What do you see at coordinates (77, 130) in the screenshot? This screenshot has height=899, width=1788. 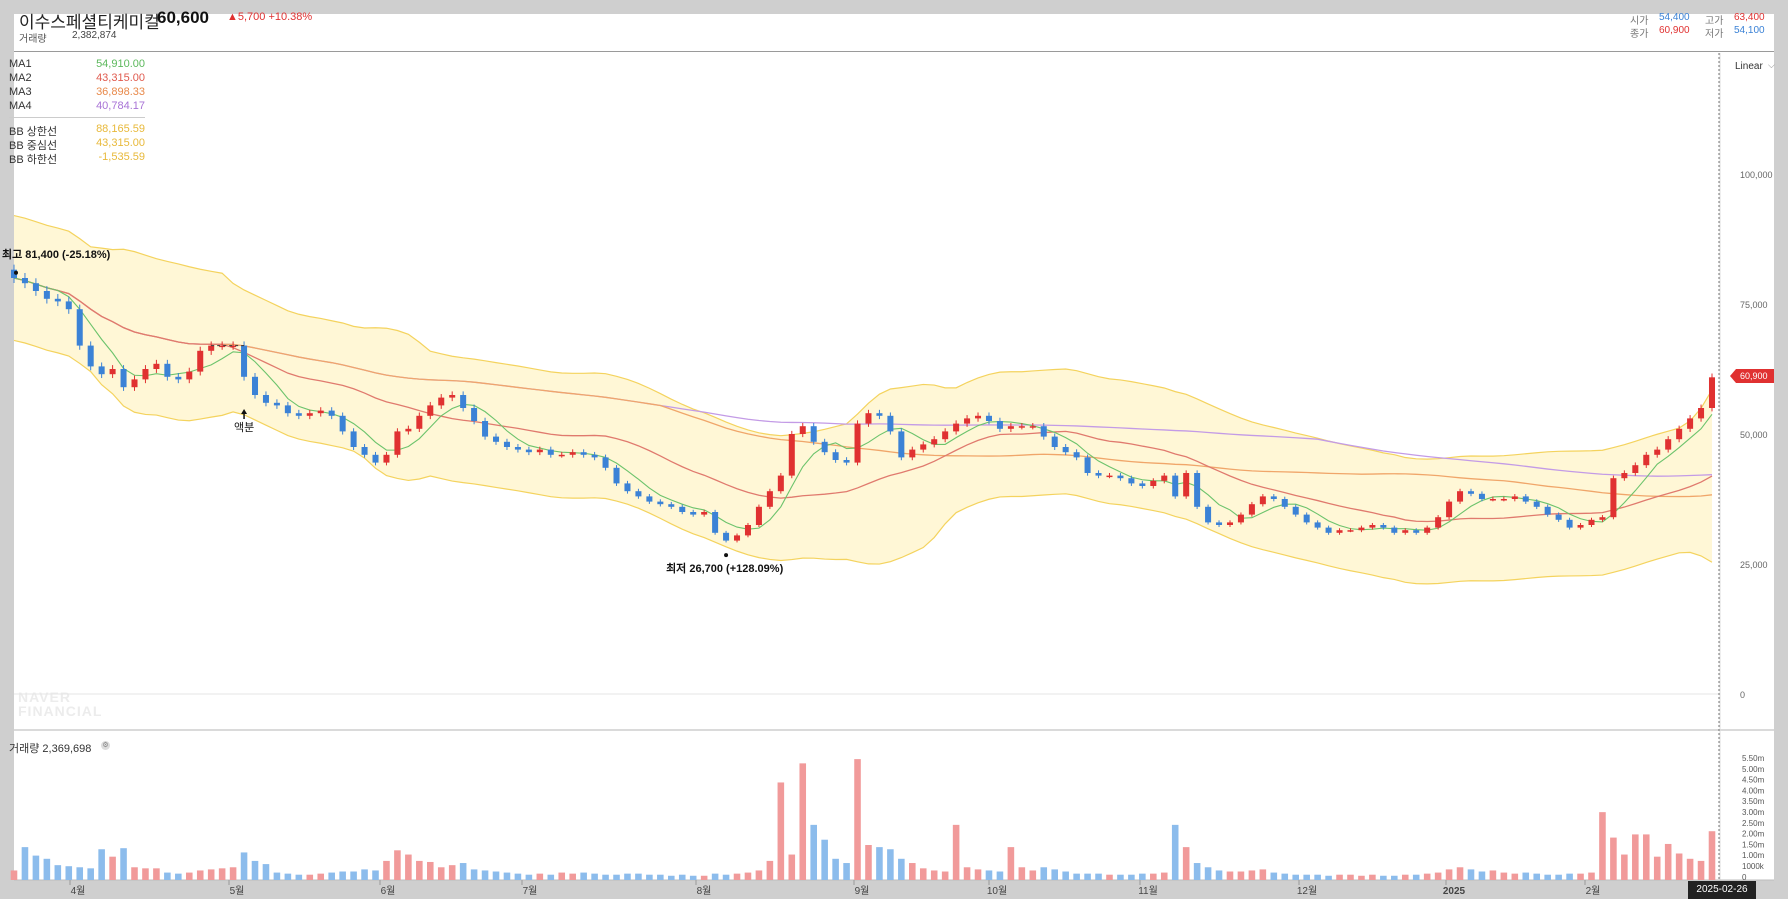 I see `legend-bb-upper: BB 상한선 88,165.59` at bounding box center [77, 130].